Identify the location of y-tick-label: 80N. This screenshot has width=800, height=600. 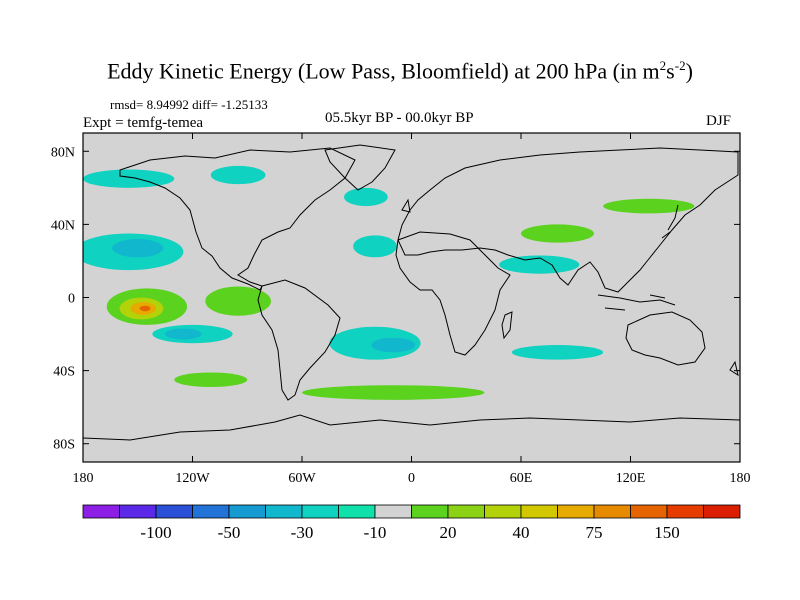
(63, 152).